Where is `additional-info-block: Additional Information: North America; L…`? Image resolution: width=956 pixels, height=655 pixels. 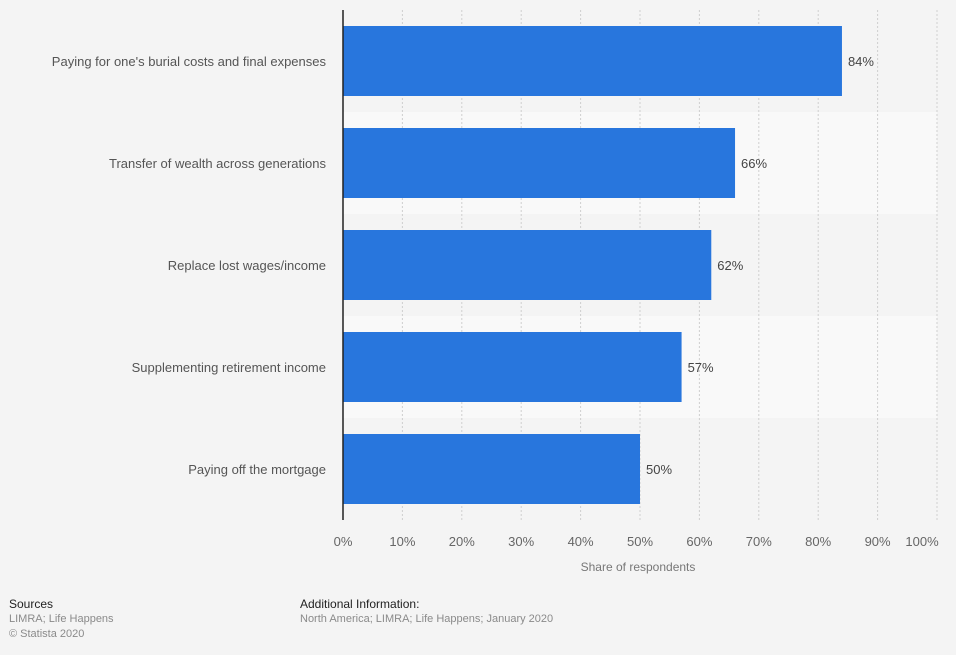
additional-info-block: Additional Information: North America; L… is located at coordinates (426, 612).